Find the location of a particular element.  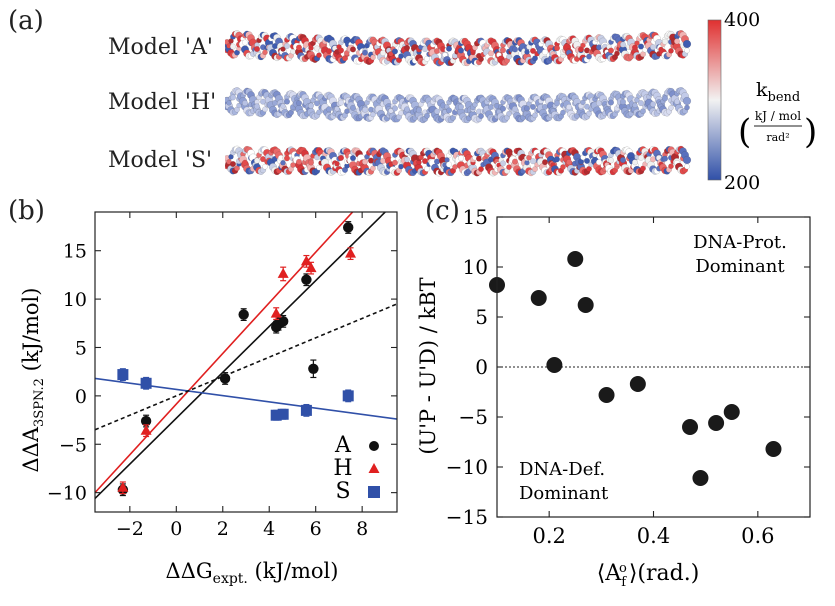

chart-c-y-tick-label: −15 is located at coordinates (467, 517).